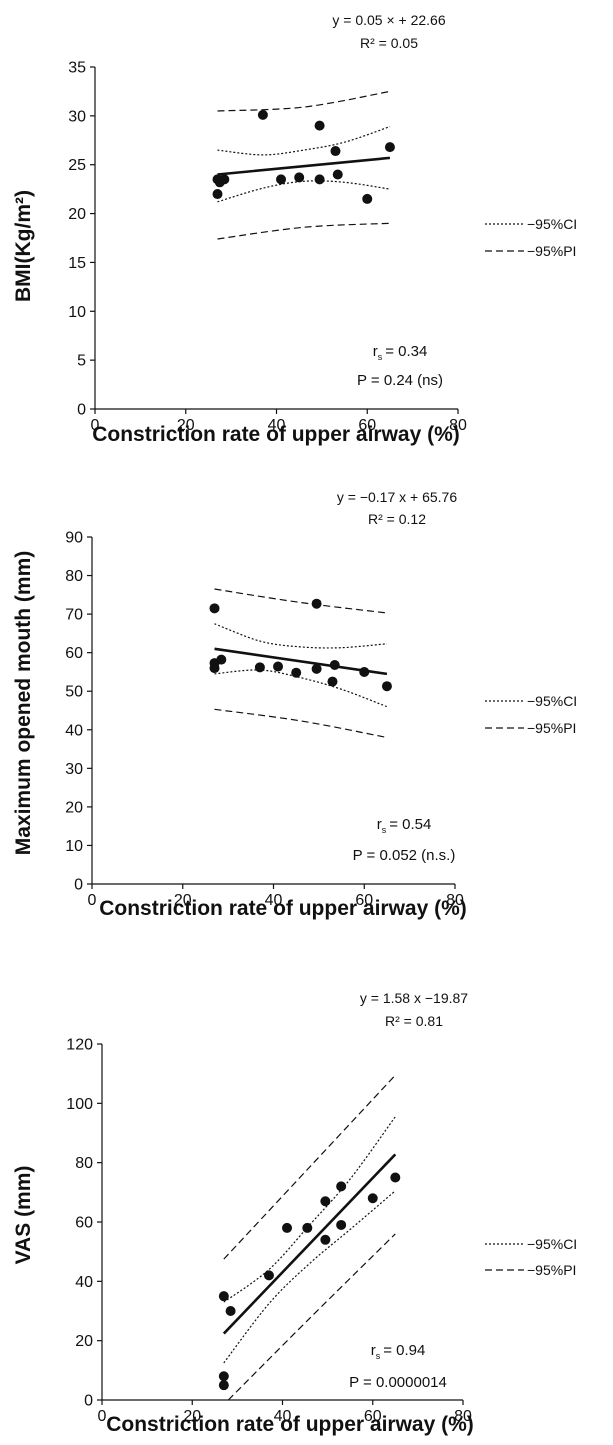 This screenshot has height=1445, width=613. Describe the element at coordinates (404, 1350) in the screenshot. I see `spearman-r-value: = 0.94` at that location.